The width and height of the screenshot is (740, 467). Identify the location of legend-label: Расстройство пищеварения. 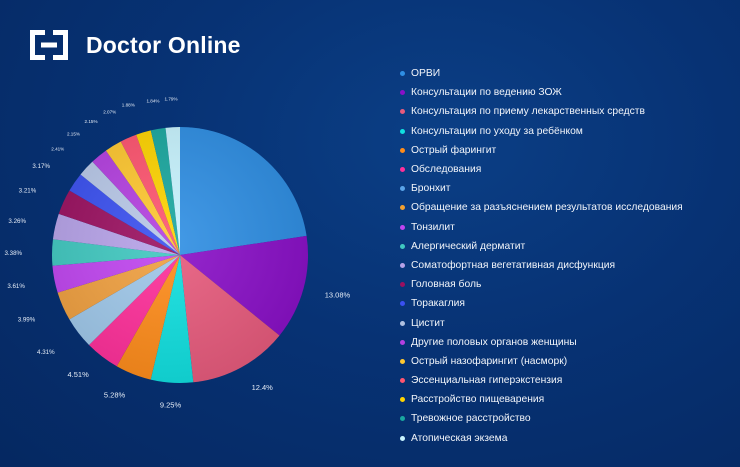
(478, 400).